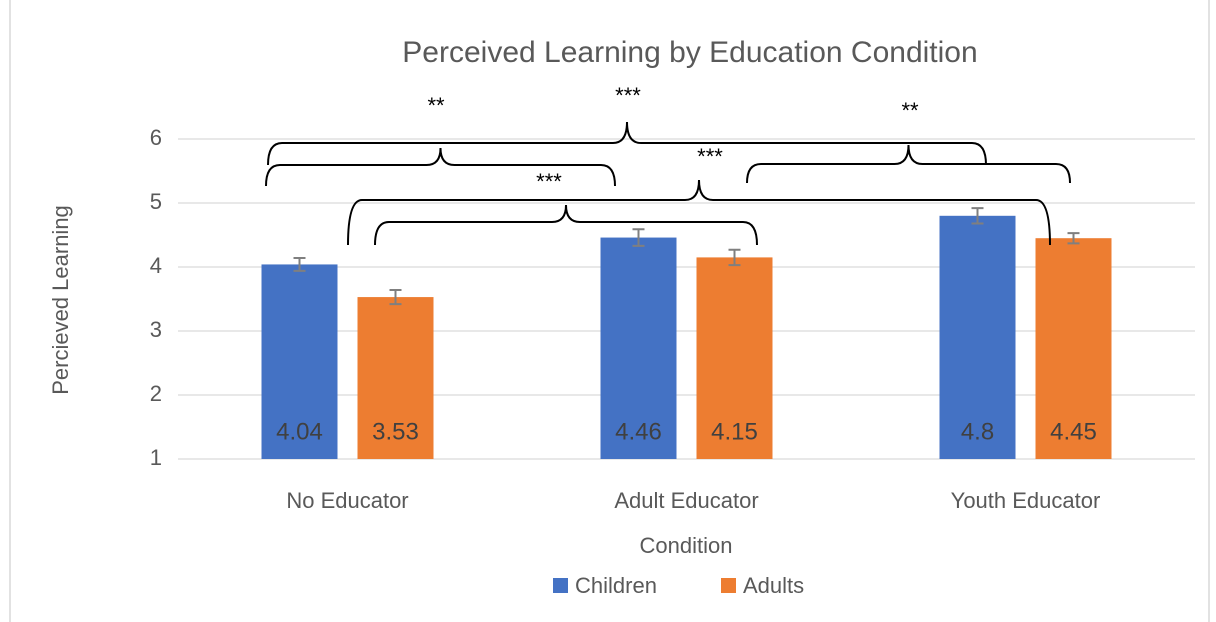  What do you see at coordinates (156, 137) in the screenshot?
I see `y-tick-label: 6` at bounding box center [156, 137].